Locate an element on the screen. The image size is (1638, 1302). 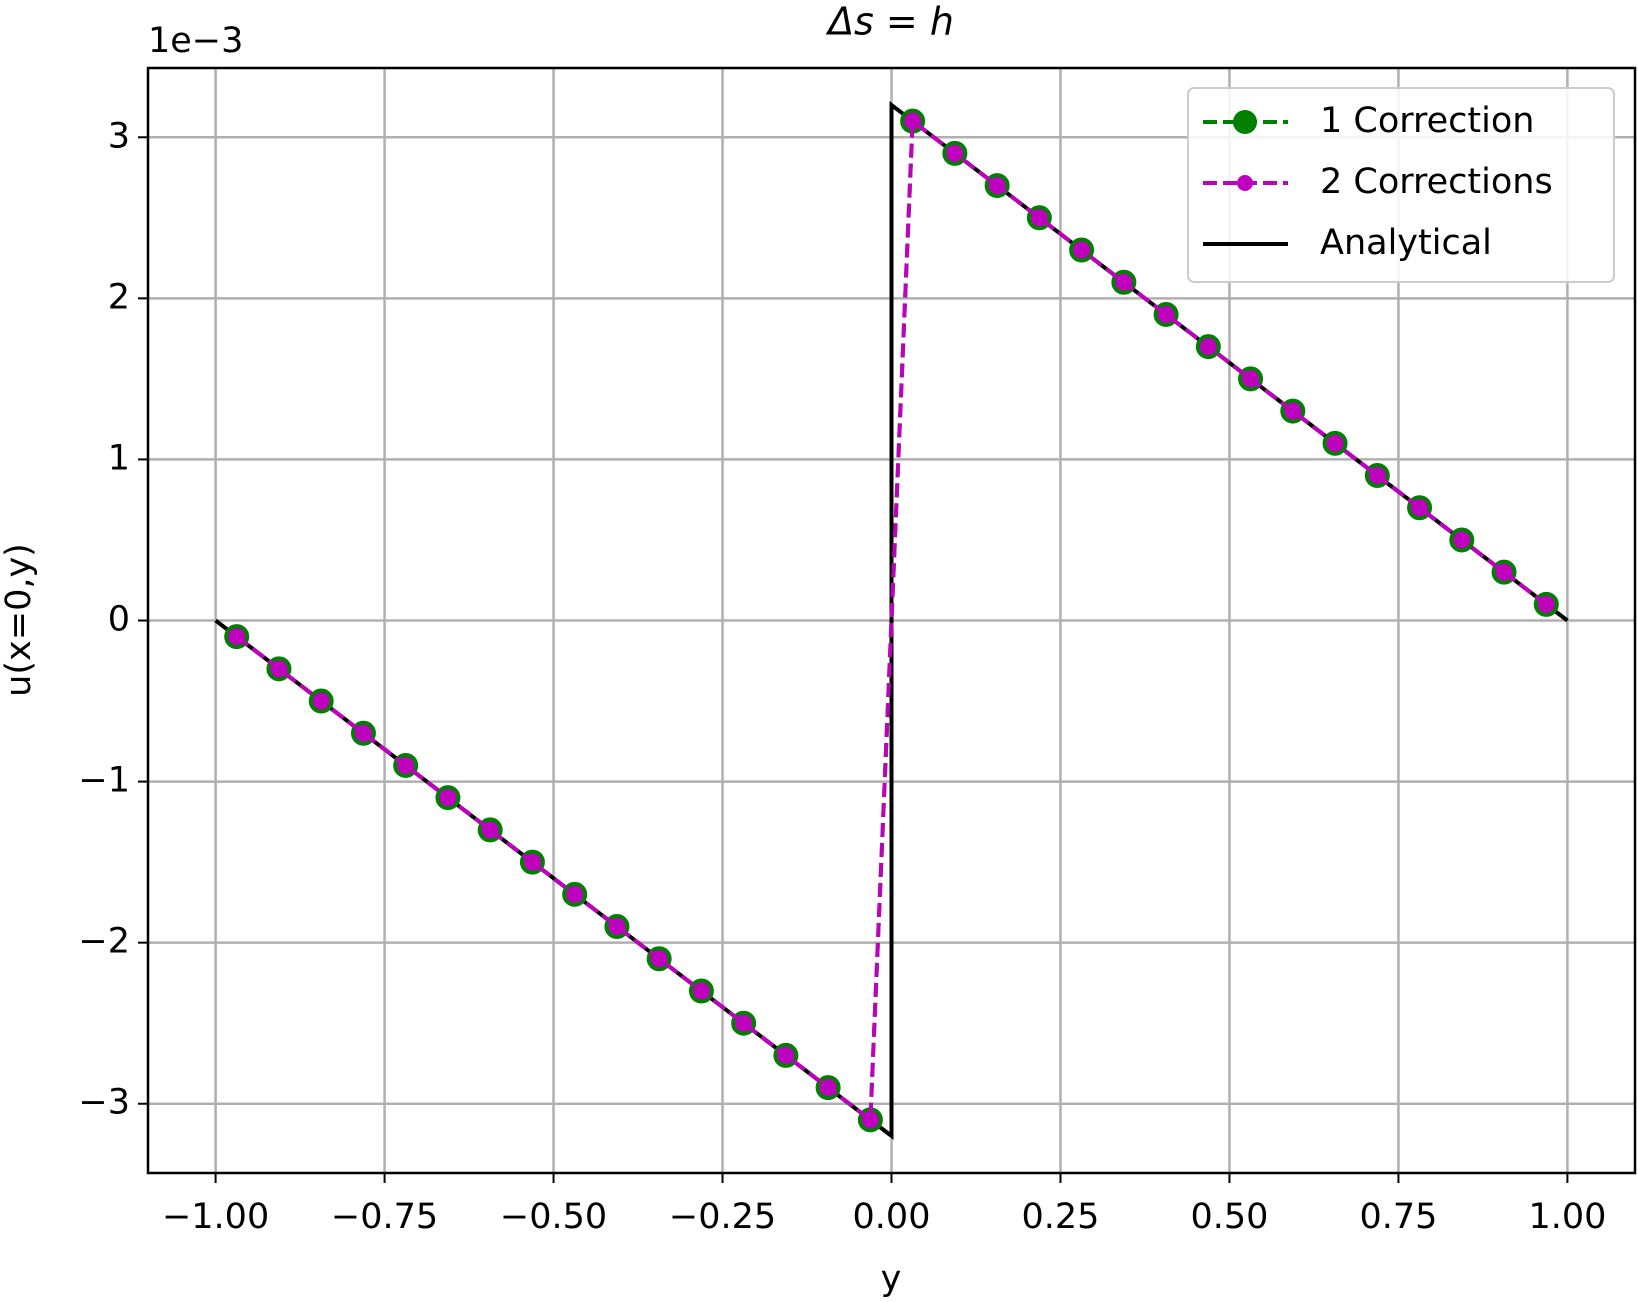
y-tick-label: 3 is located at coordinates (119, 136).